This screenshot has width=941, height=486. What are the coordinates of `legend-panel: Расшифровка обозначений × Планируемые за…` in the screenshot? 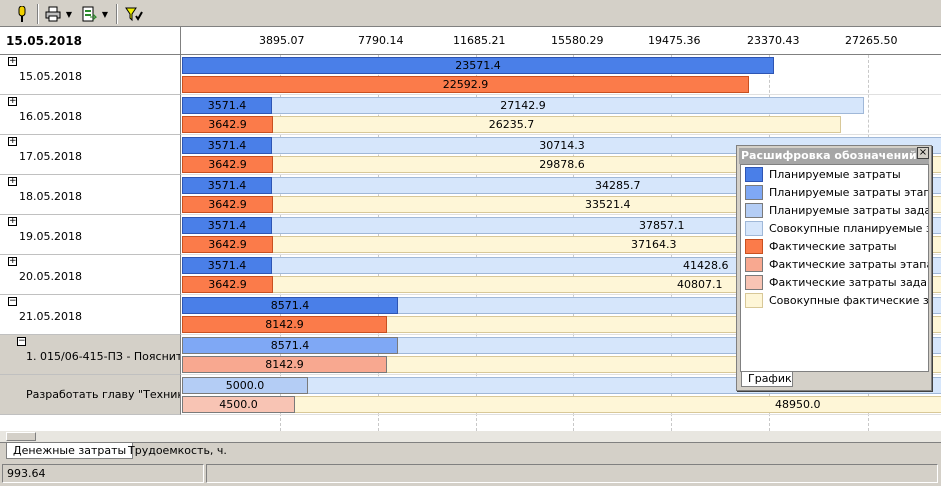 It's located at (834, 268).